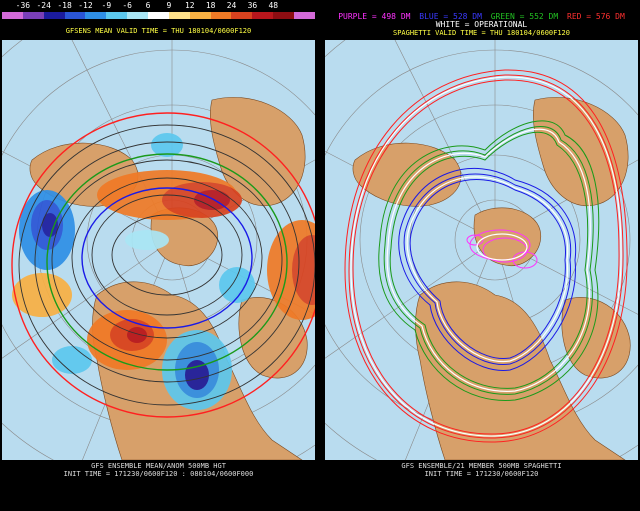  I want to click on right-footer-title: GFS ENSEMBLE/21 MEMBER 500MB SPAGHETTI, so click(481, 466).